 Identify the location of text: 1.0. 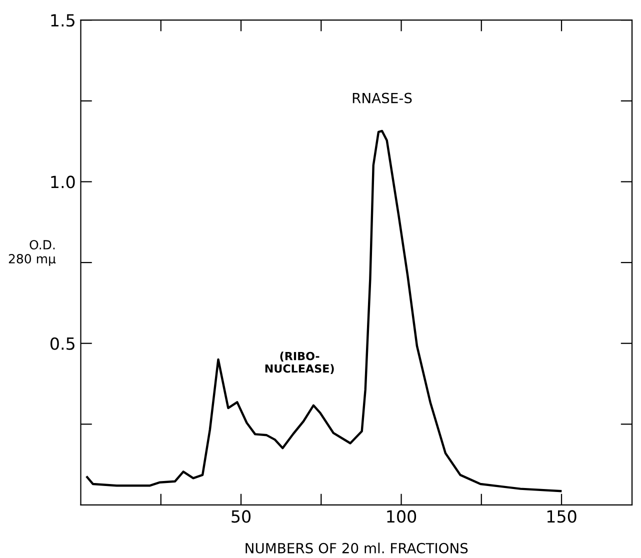
(63, 182).